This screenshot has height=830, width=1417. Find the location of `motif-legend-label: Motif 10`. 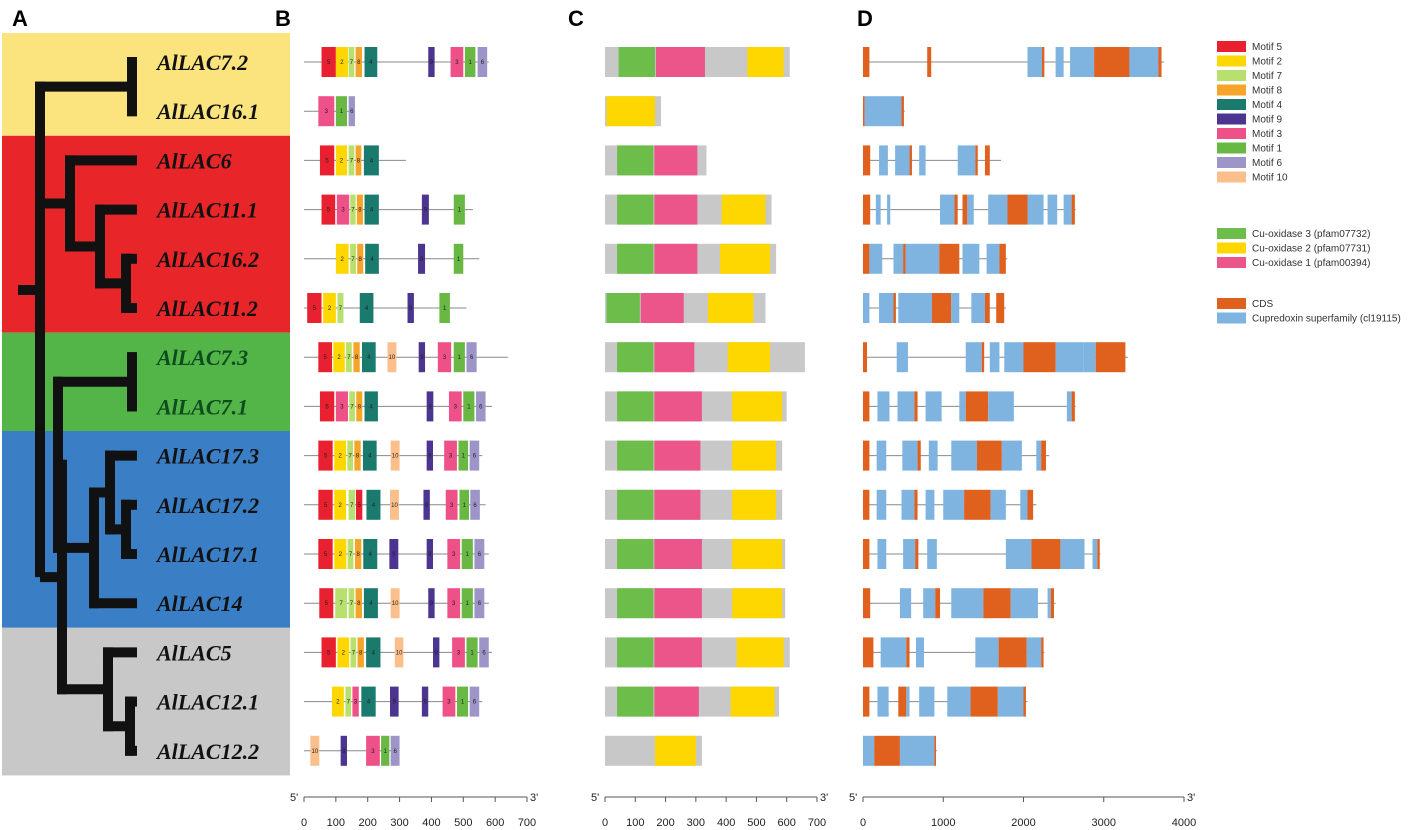

motif-legend-label: Motif 10 is located at coordinates (1270, 178).